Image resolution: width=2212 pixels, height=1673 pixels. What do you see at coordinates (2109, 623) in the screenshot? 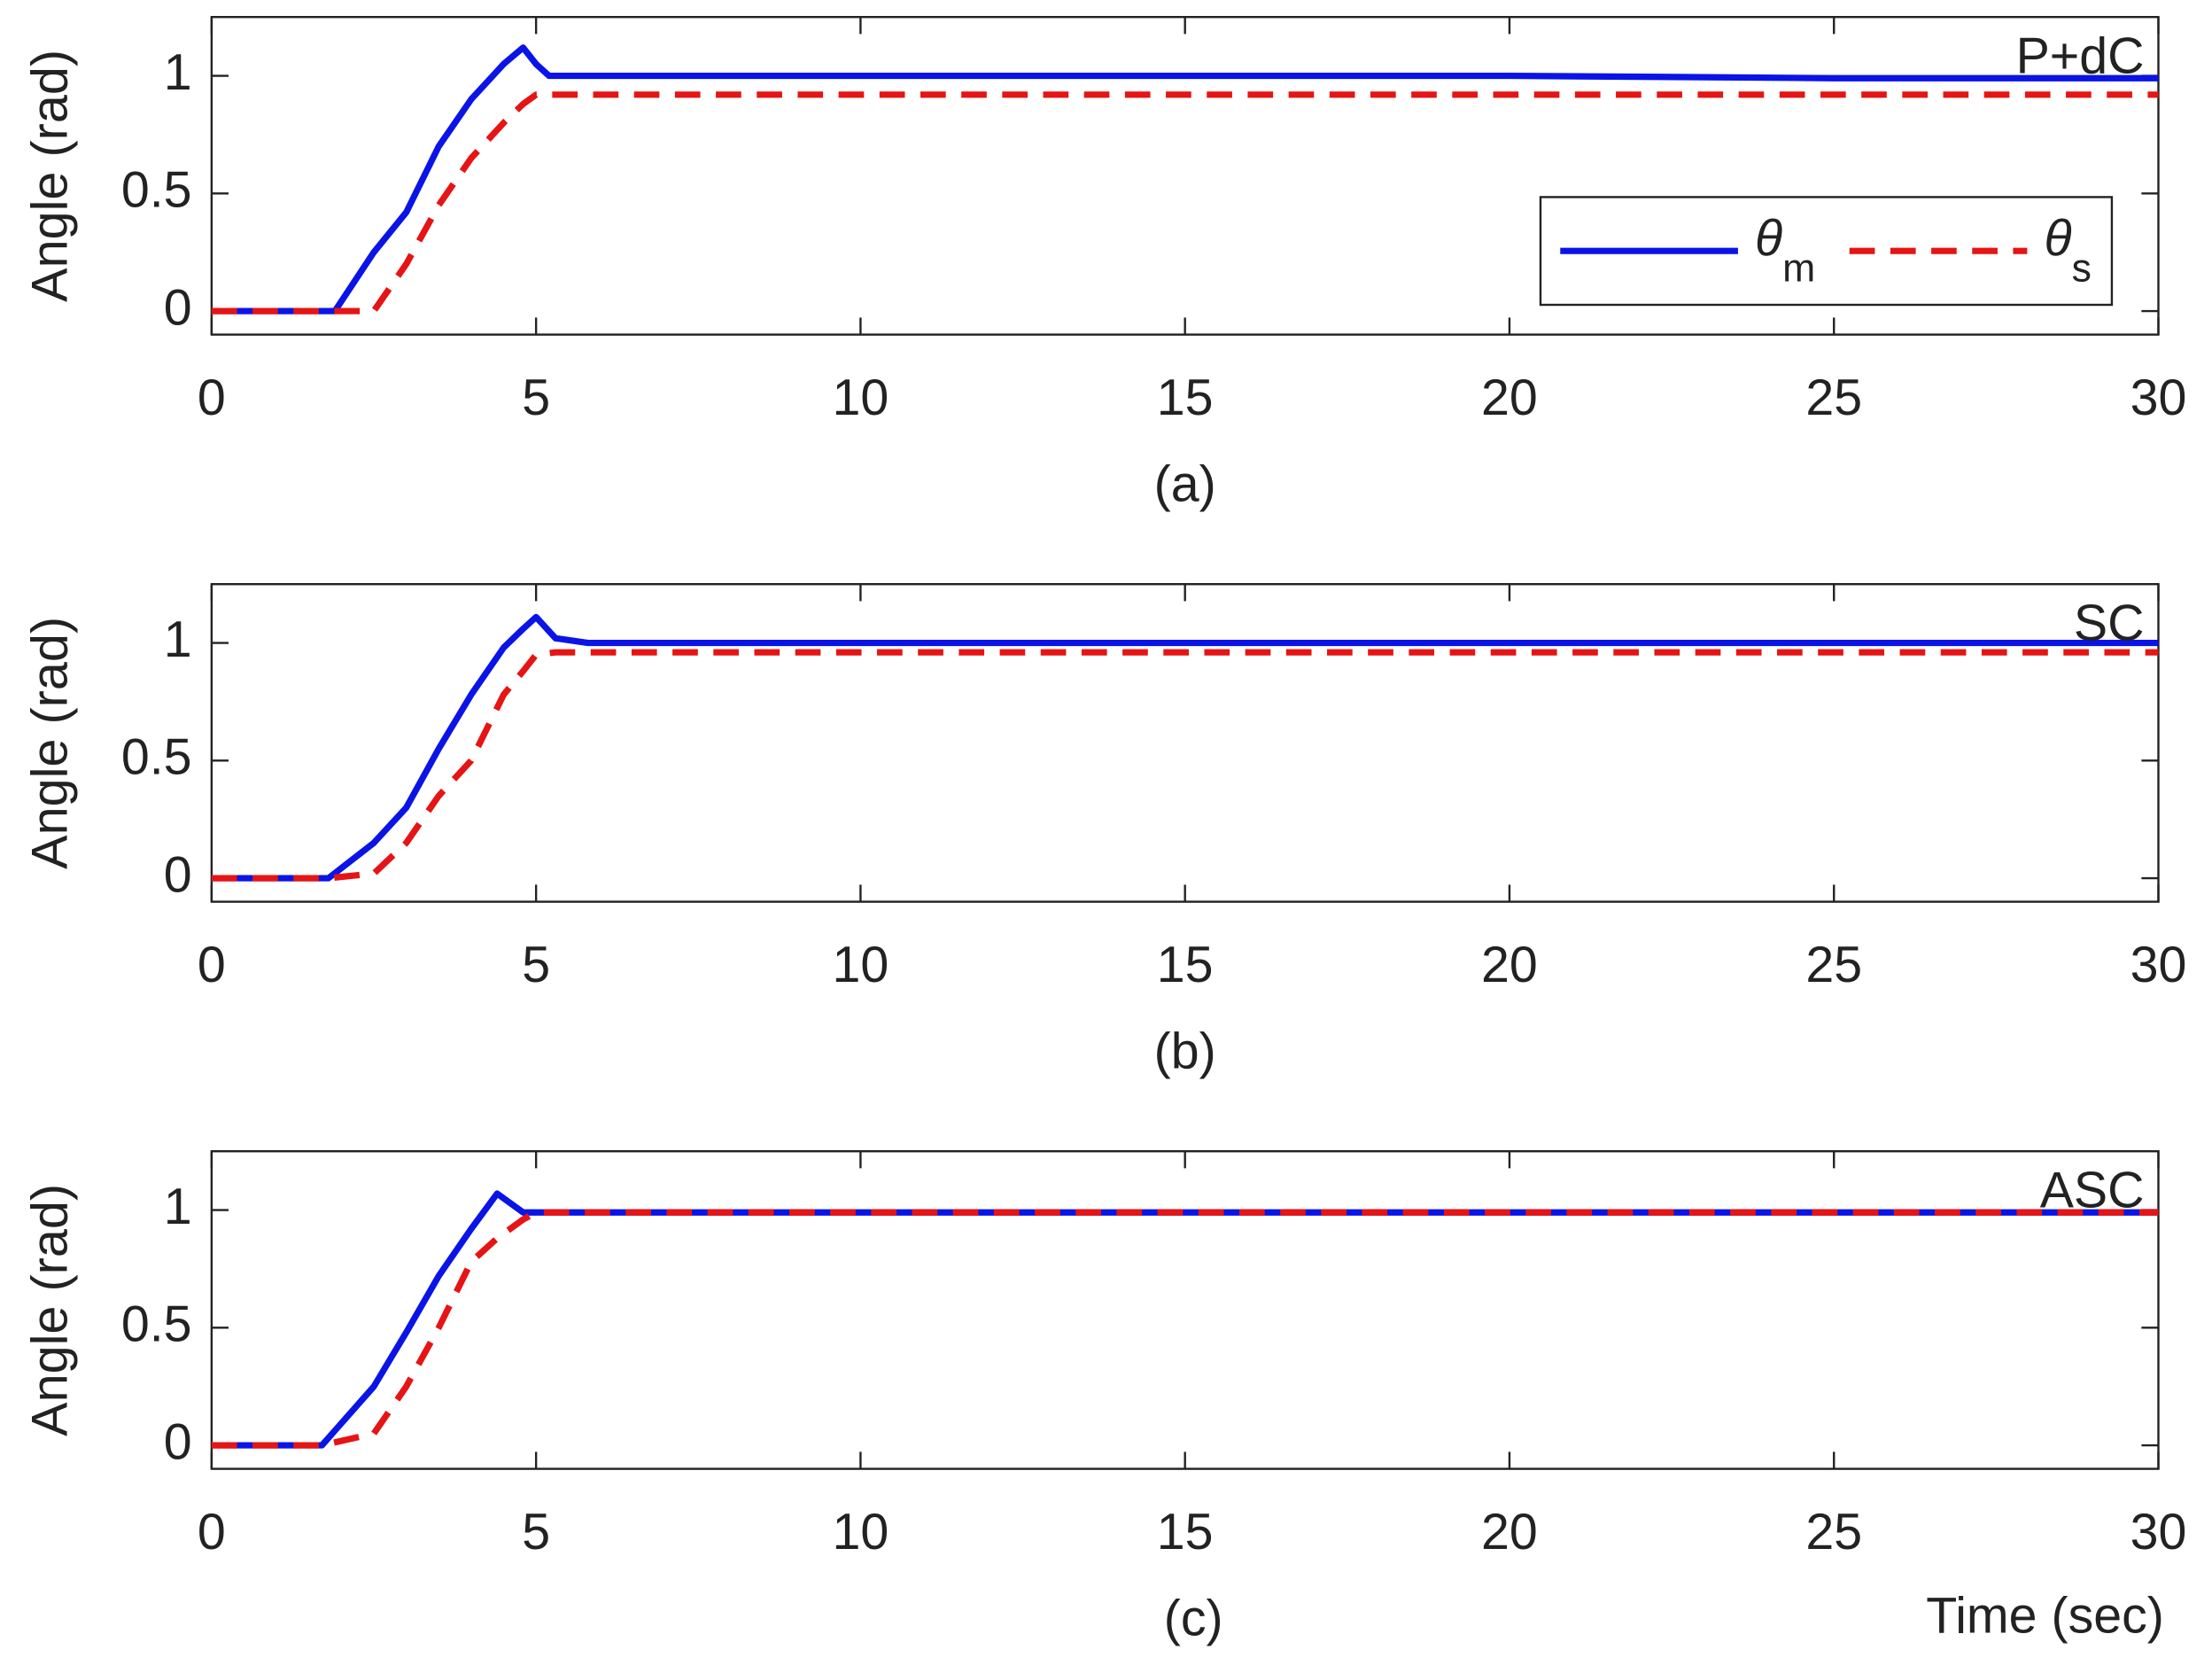
I see `annotation: SC` at bounding box center [2109, 623].